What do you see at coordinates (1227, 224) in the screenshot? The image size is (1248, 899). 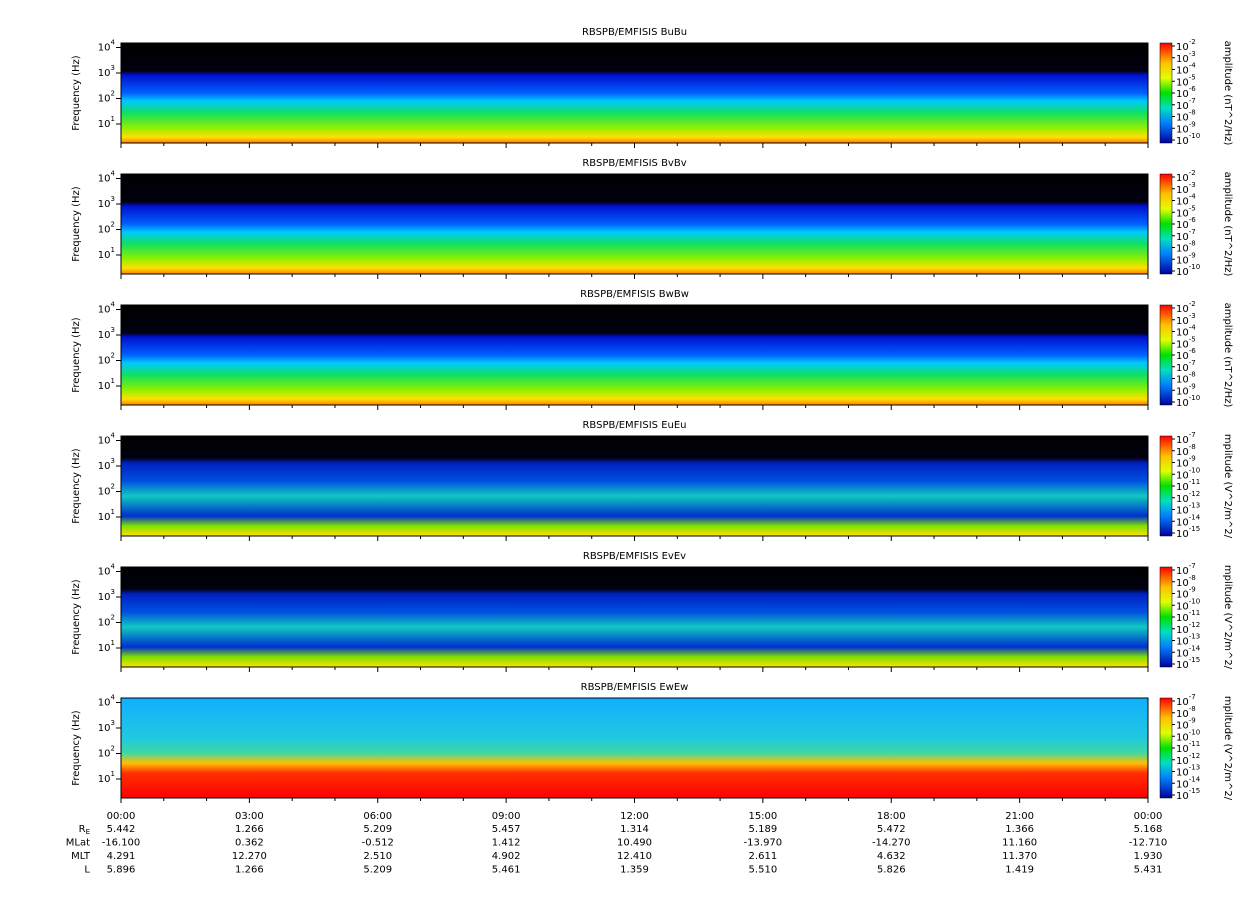 I see `colorbar-label: amplitude (nT^2/Hz)` at bounding box center [1227, 224].